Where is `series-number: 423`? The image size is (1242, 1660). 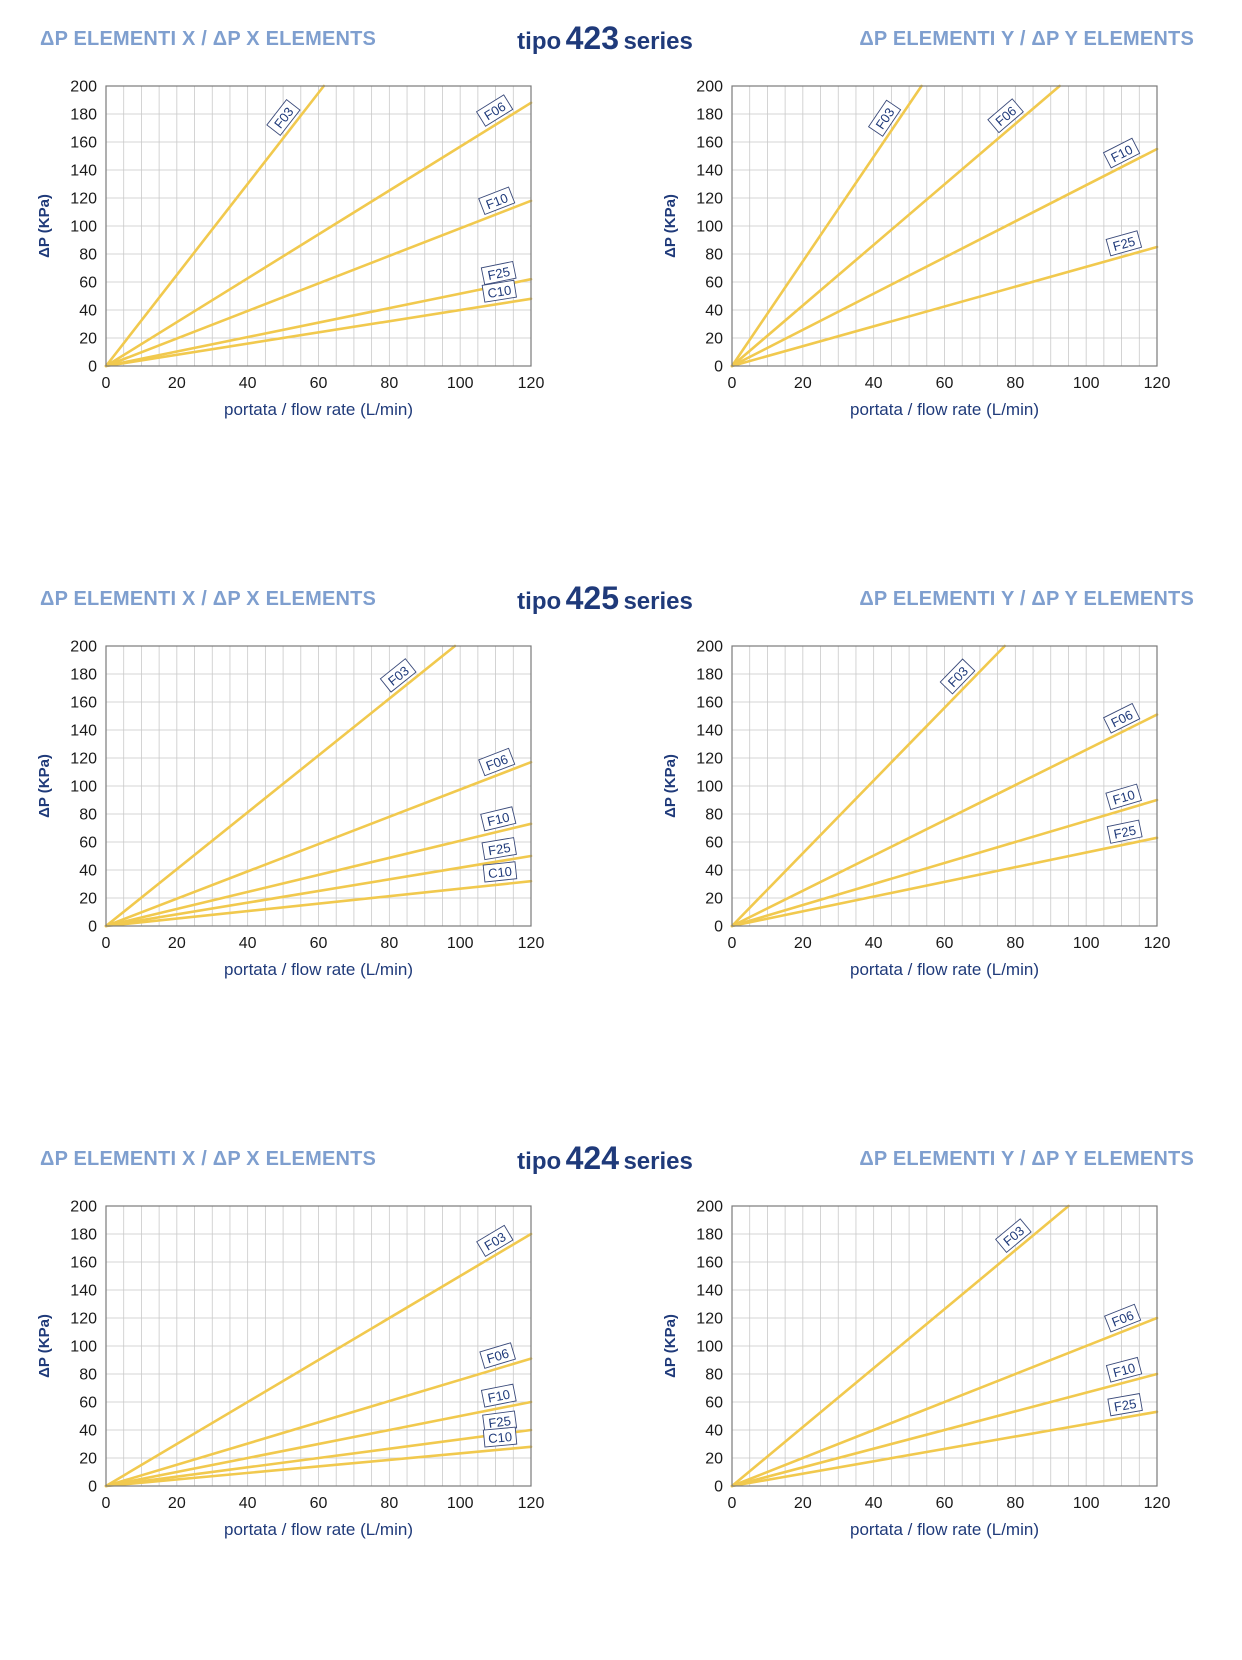 series-number: 423 is located at coordinates (592, 38).